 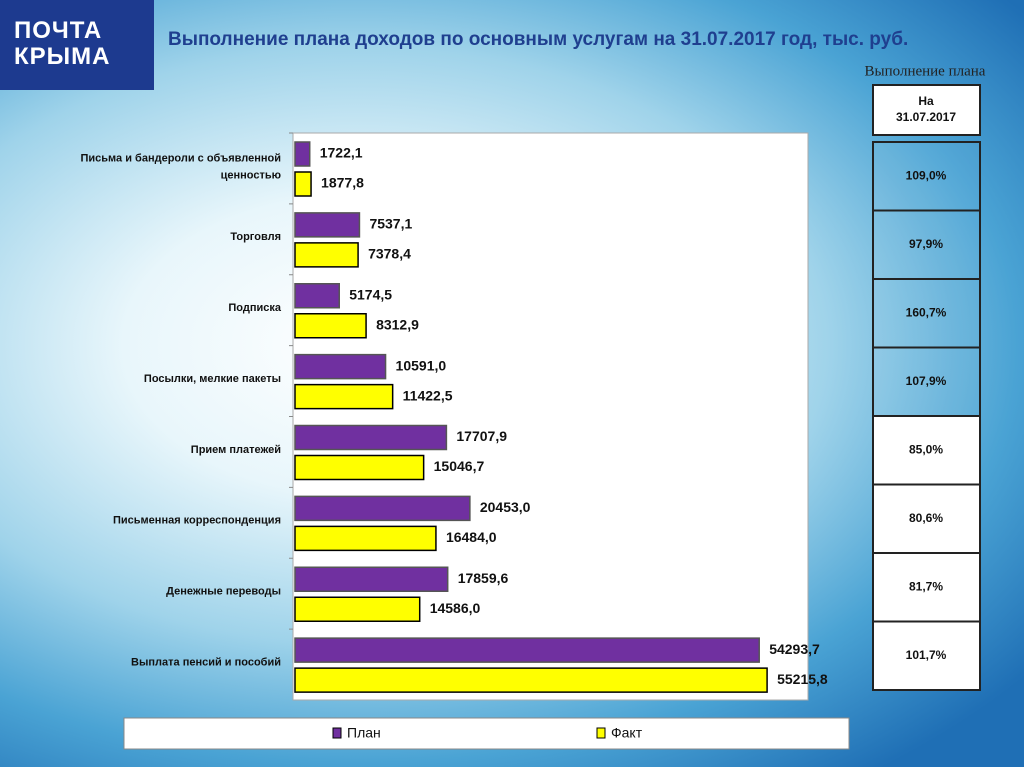 I want to click on legend-label: Факт, so click(x=627, y=733).